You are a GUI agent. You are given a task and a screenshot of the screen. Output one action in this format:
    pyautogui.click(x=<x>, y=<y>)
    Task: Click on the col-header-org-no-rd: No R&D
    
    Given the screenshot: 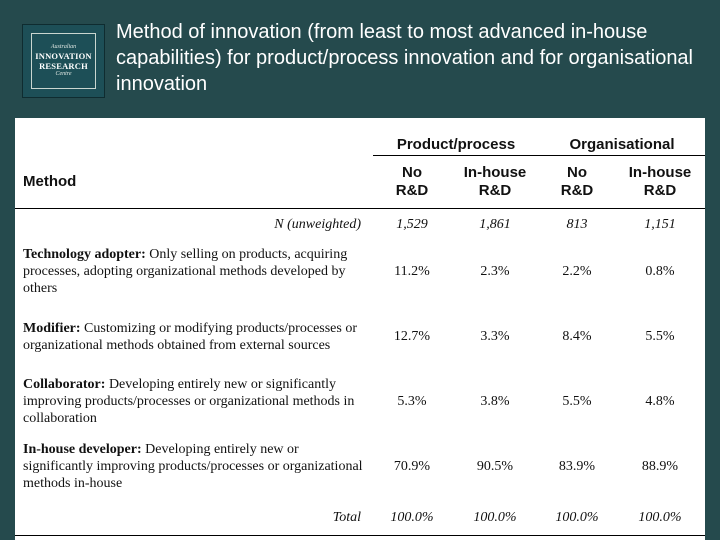 What is the action you would take?
    pyautogui.click(x=577, y=182)
    